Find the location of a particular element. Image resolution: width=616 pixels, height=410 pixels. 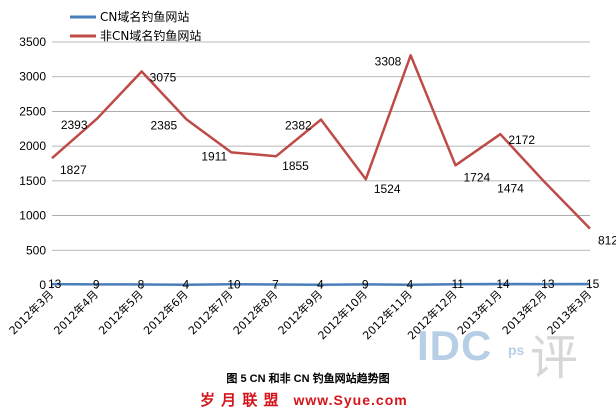

x-tick-label: 2012年4月 is located at coordinates (76, 312).